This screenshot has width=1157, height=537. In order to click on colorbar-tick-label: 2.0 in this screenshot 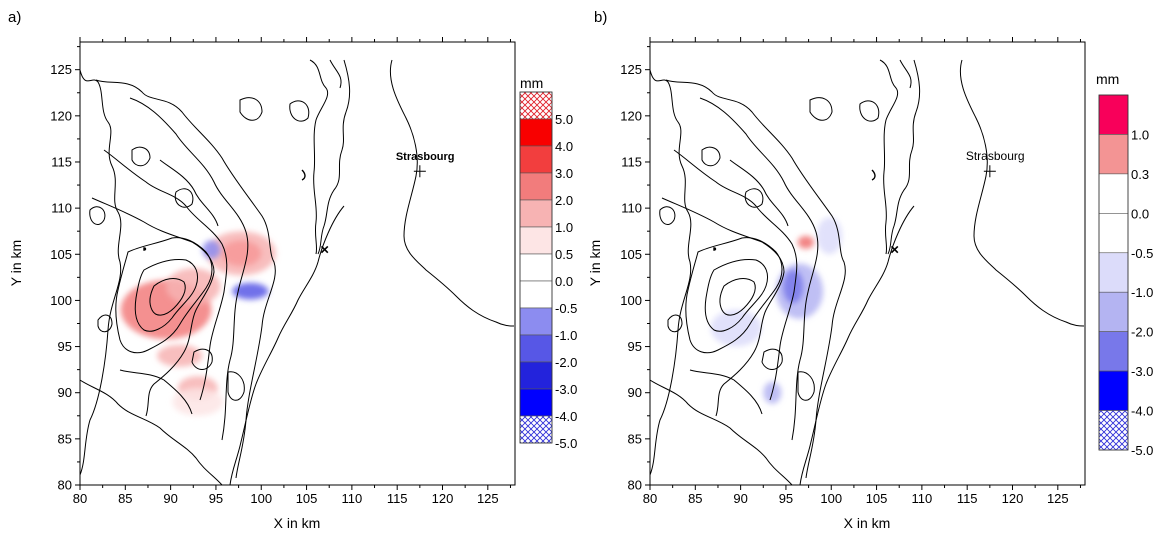, I will do `click(564, 200)`.